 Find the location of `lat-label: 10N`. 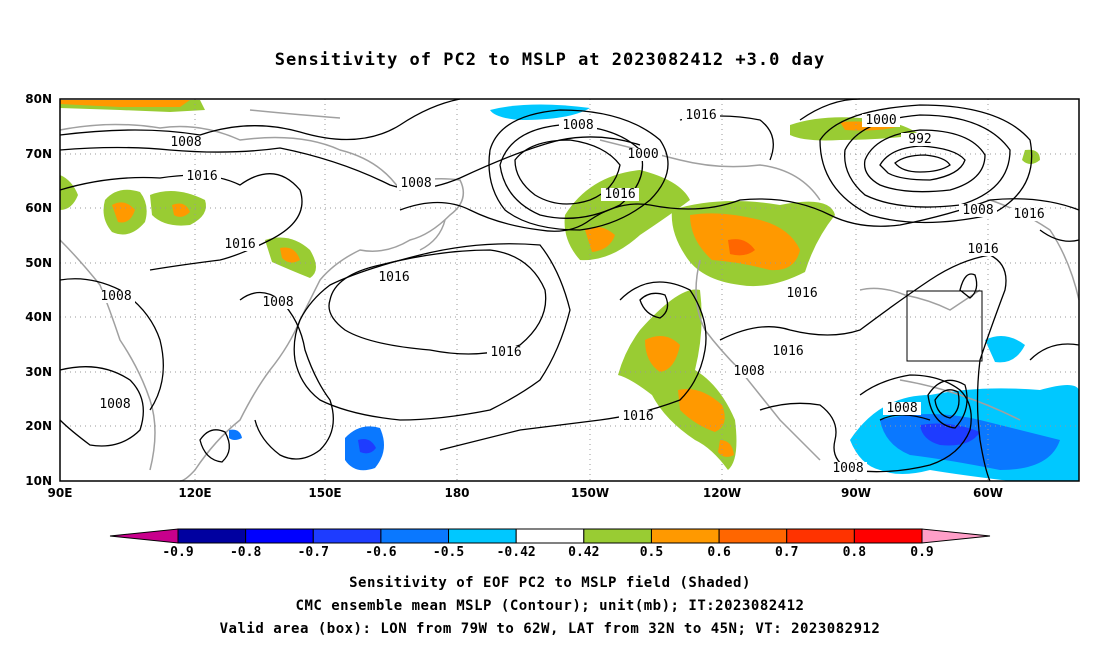

lat-label: 10N is located at coordinates (38, 481).